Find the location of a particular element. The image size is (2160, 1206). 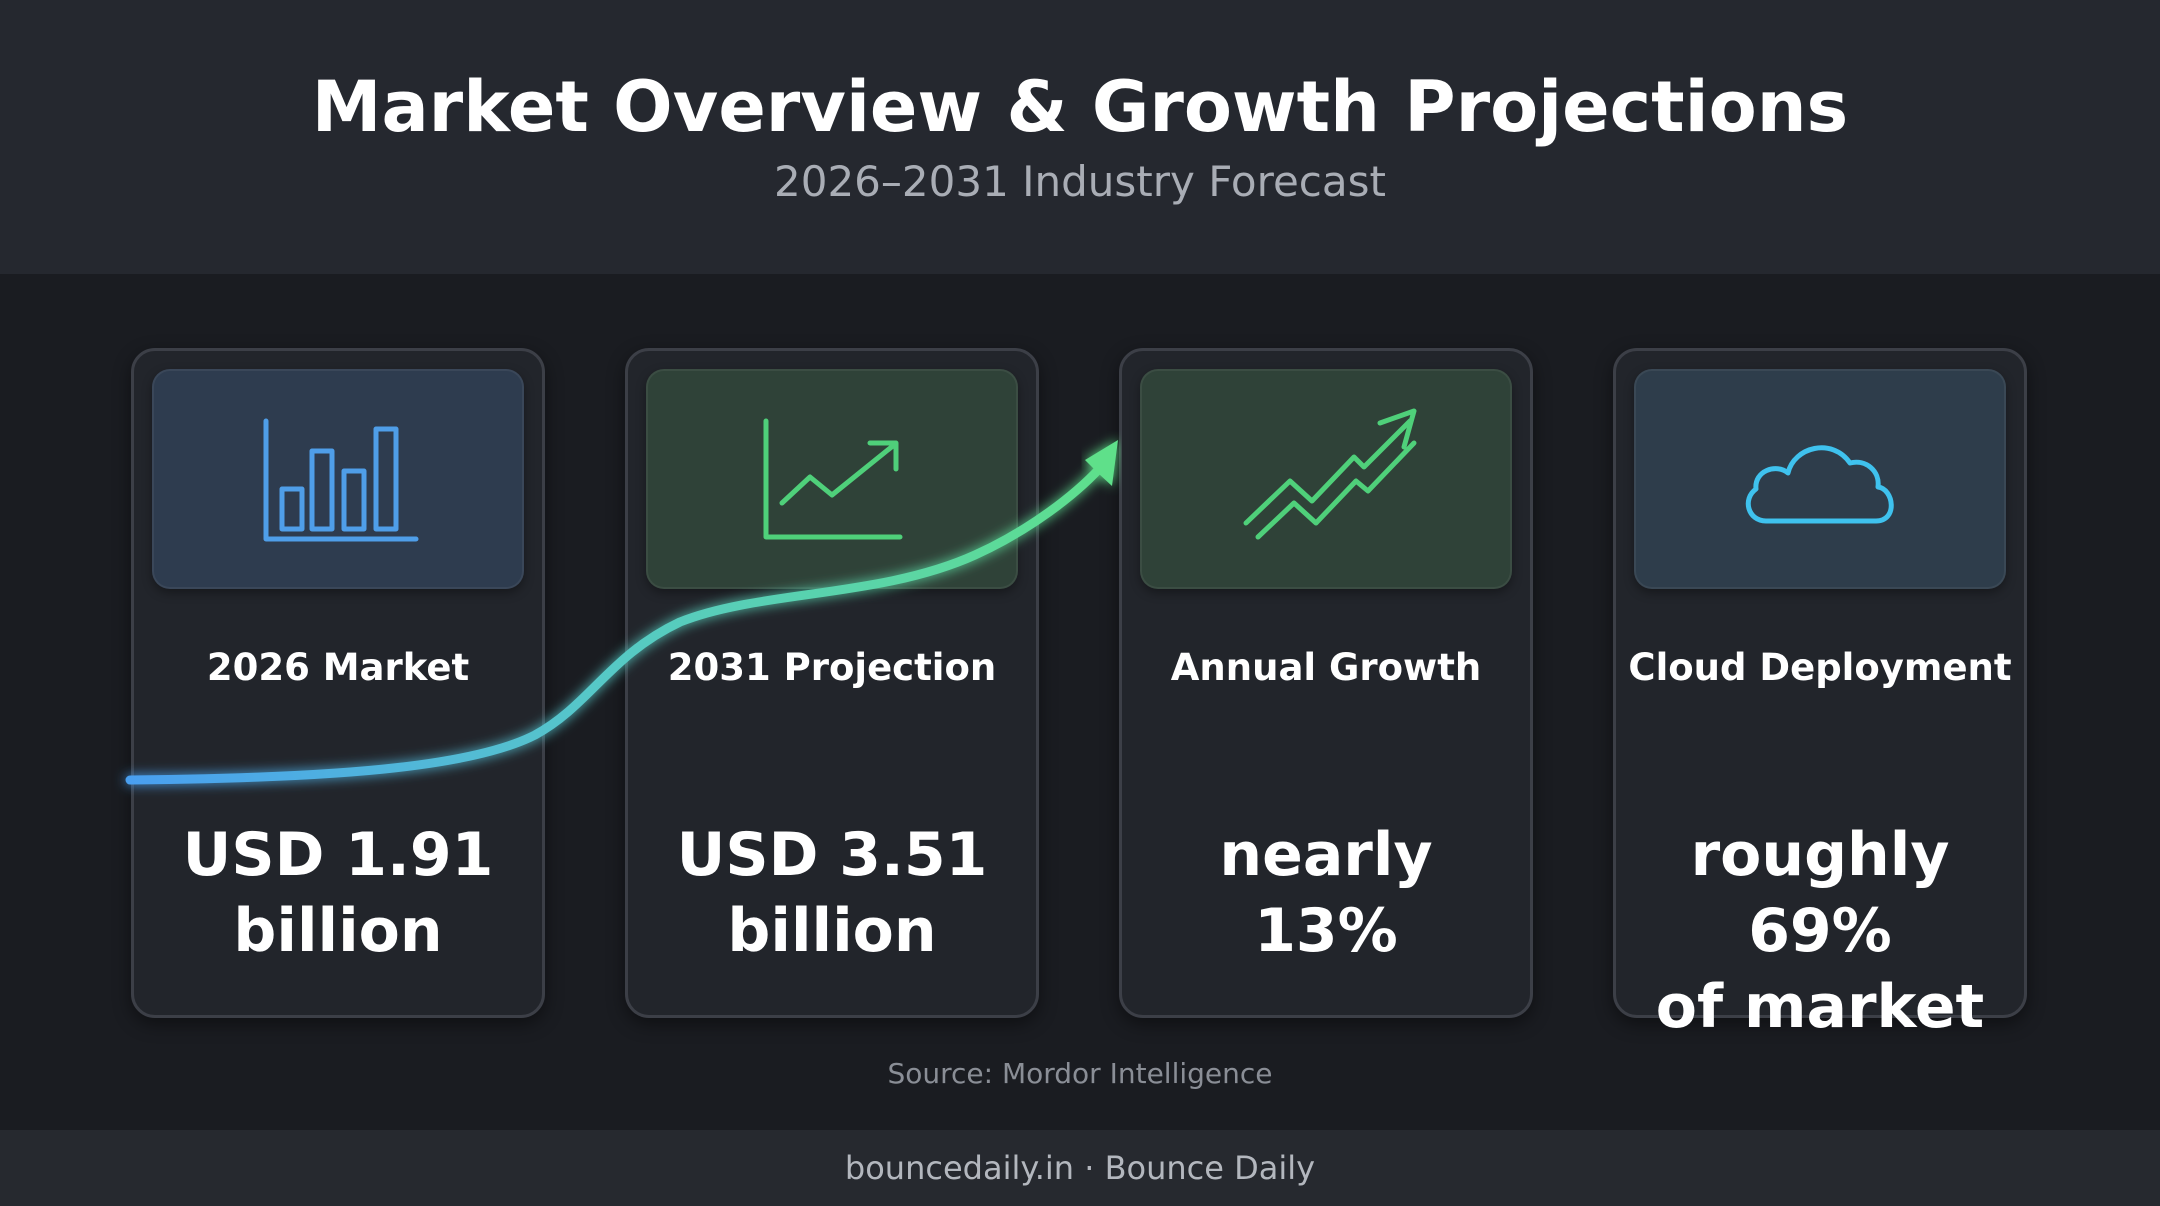

line-chart-up-icon is located at coordinates (833, 479).